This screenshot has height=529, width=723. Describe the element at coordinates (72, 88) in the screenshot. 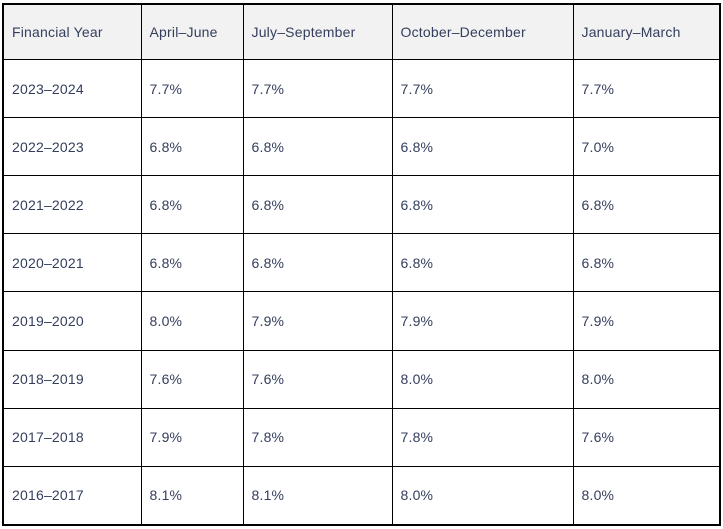

I see `year-cell: 2023–2024` at that location.